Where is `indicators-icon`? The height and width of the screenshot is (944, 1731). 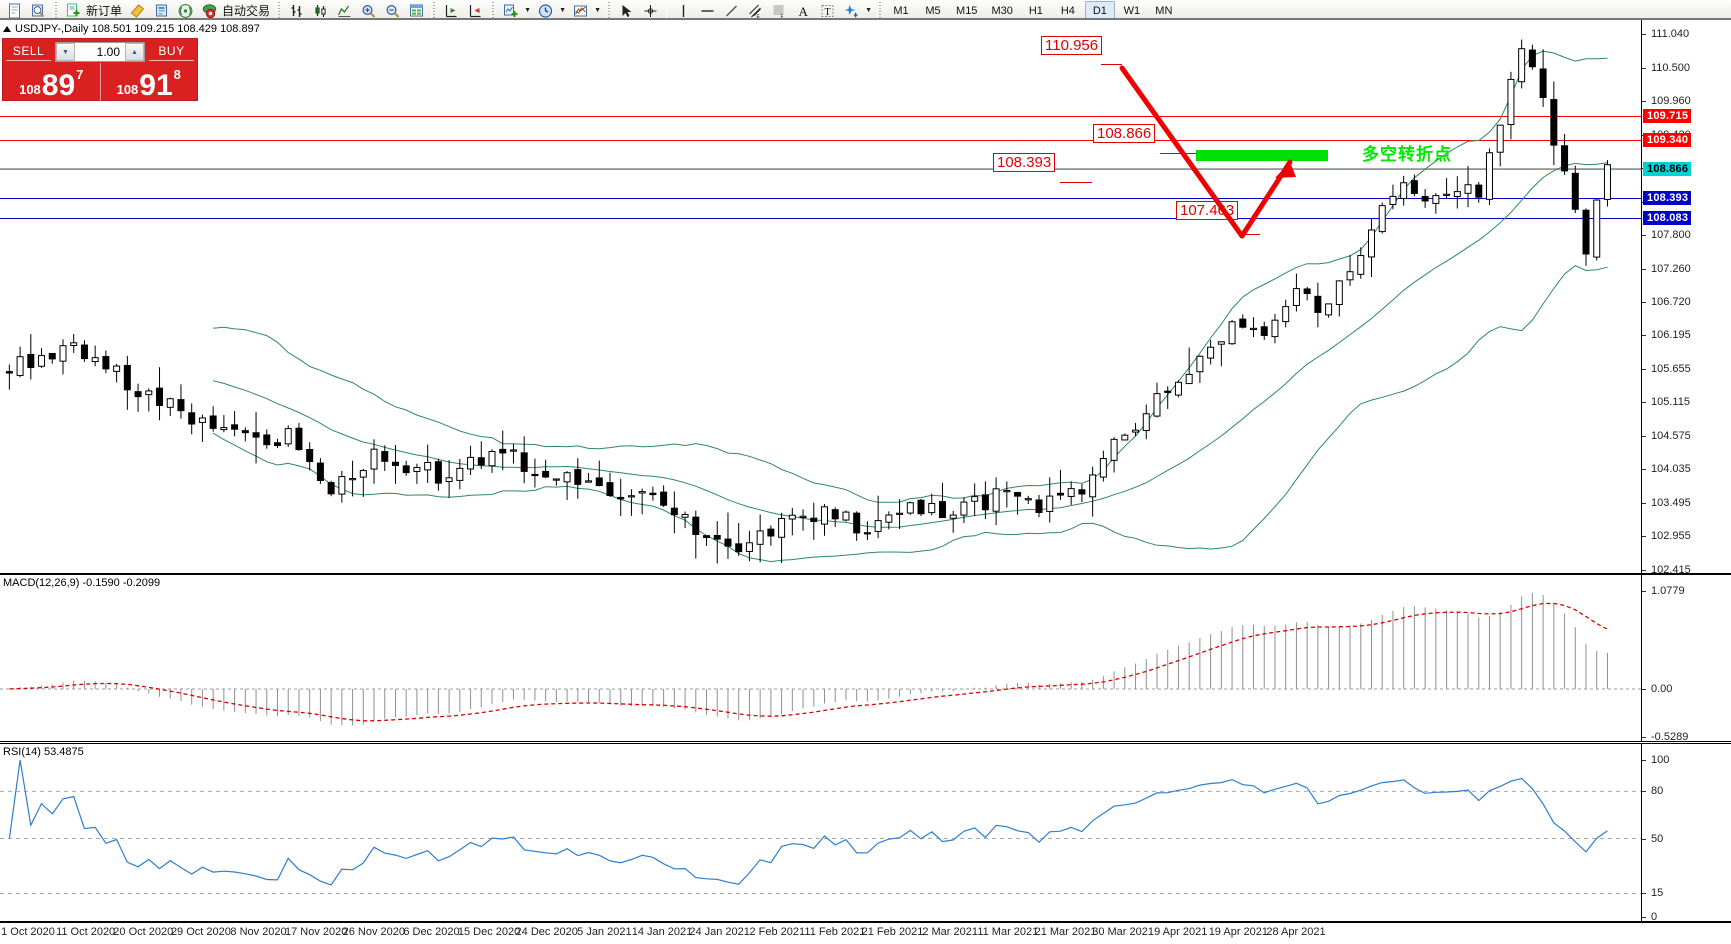
indicators-icon is located at coordinates (510, 11).